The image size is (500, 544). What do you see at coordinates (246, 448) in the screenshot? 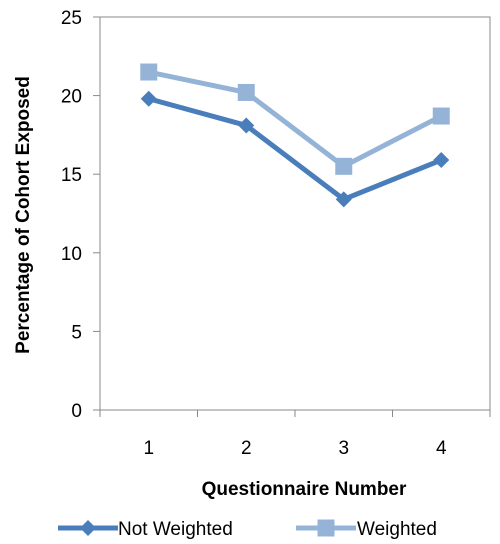
I see `x-tick-label: 2` at bounding box center [246, 448].